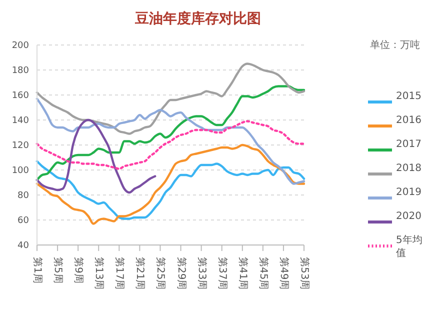  I want to click on y-tick-label: 80, so click(24, 196).